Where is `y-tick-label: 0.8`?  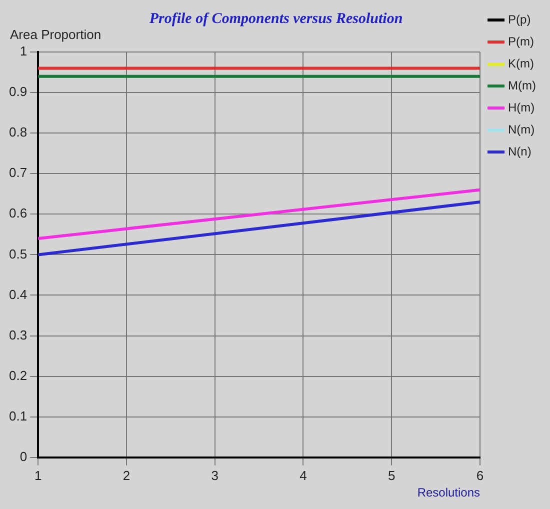 y-tick-label: 0.8 is located at coordinates (18, 132).